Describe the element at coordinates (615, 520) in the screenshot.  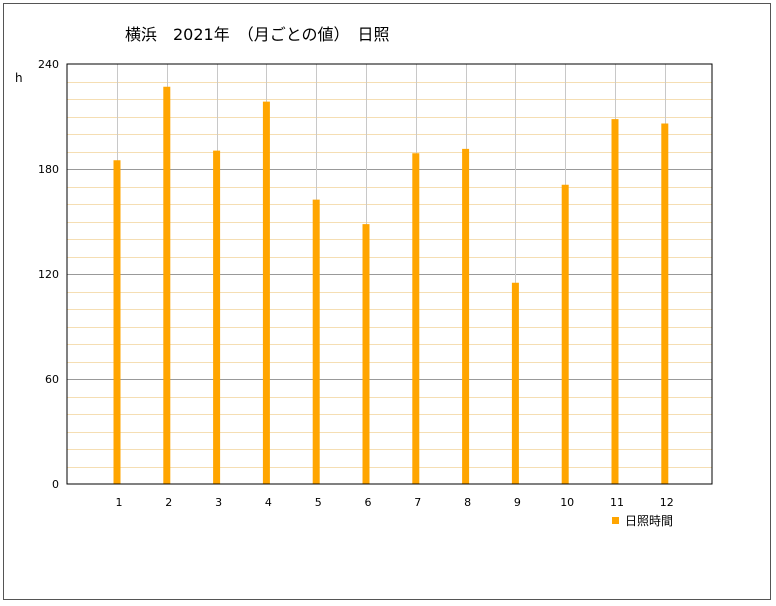
I see `legend-swatch` at that location.